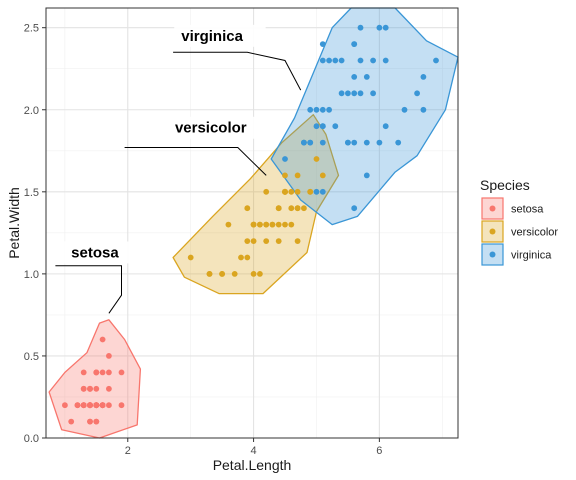 Image resolution: width=576 pixels, height=480 pixels. I want to click on setosa-label: setosa, so click(95, 252).